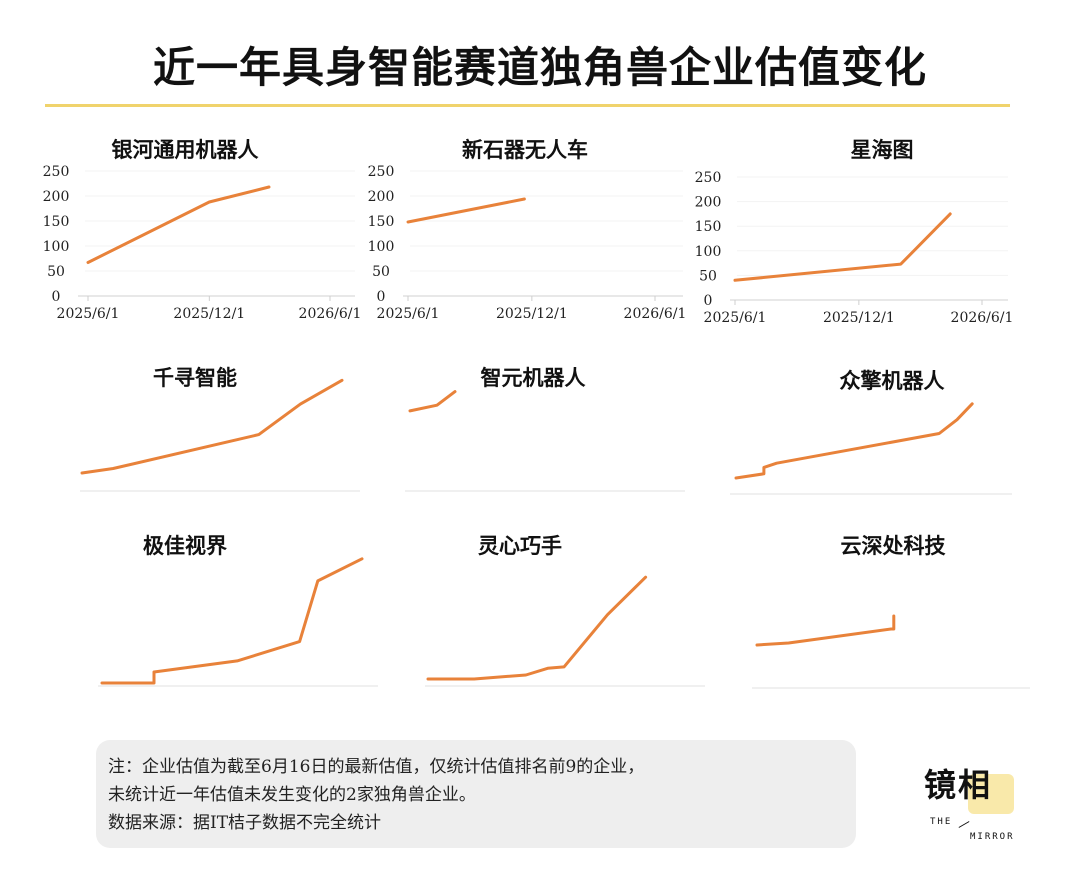 This screenshot has width=1080, height=878. Describe the element at coordinates (941, 822) in the screenshot. I see `logo-subtext-the: THE` at that location.